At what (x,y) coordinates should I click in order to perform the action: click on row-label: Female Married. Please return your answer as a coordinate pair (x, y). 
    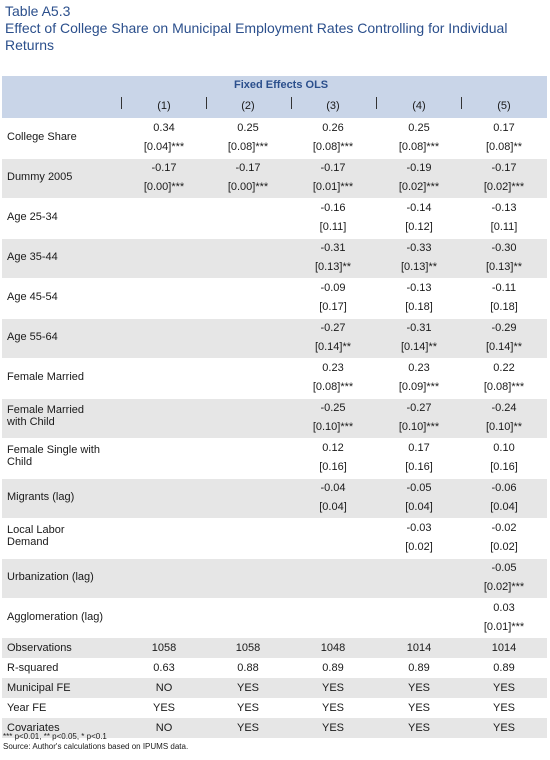
    Looking at the image, I should click on (45, 377).